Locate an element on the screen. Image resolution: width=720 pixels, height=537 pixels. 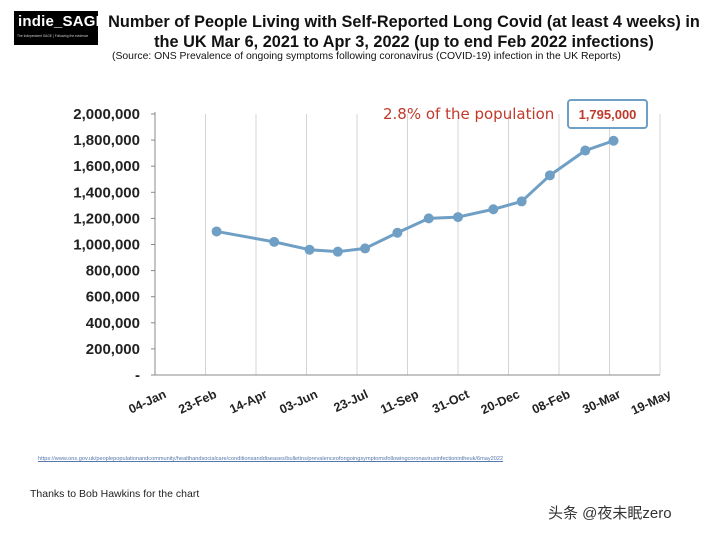
x-tick-label: 04-Jan is located at coordinates (147, 401).